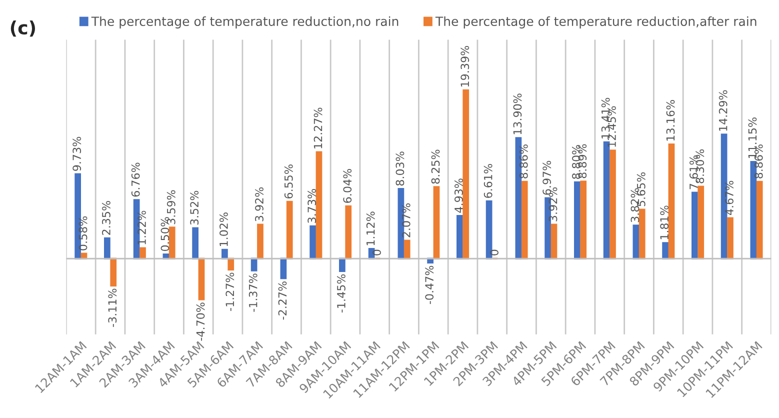 The image size is (779, 418). What do you see at coordinates (282, 300) in the screenshot?
I see `data-label: -2.27%` at bounding box center [282, 300].